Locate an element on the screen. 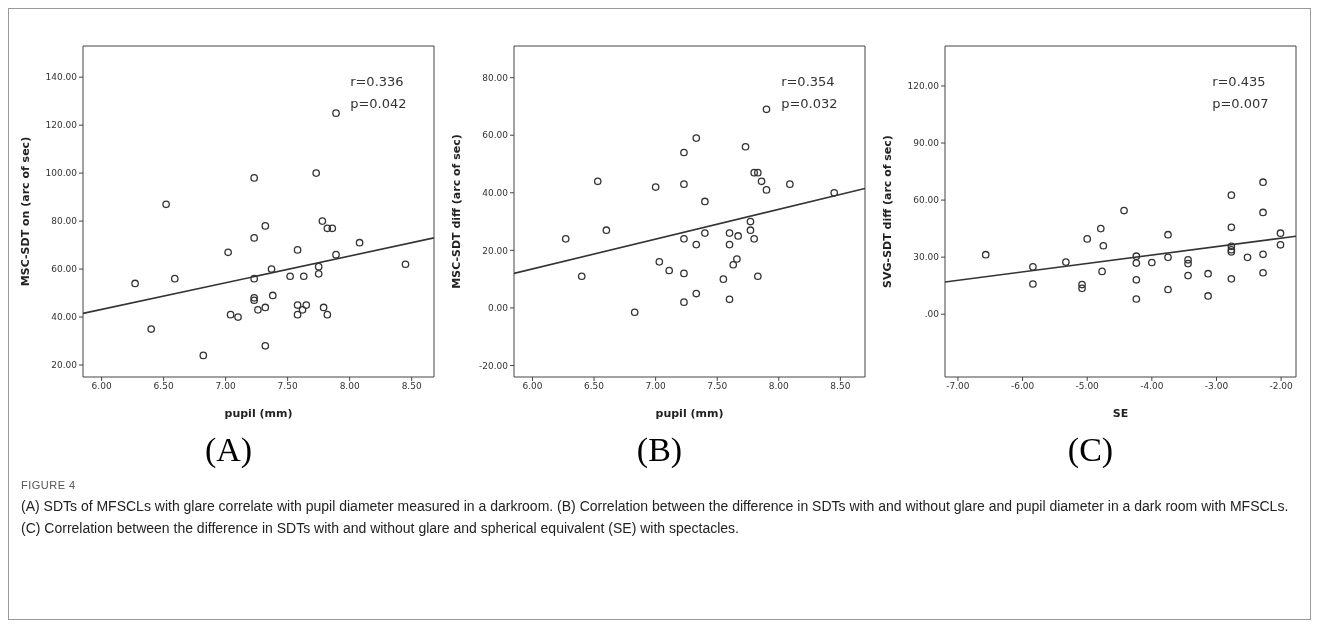  x-tick-label: 8.50 is located at coordinates (840, 386).